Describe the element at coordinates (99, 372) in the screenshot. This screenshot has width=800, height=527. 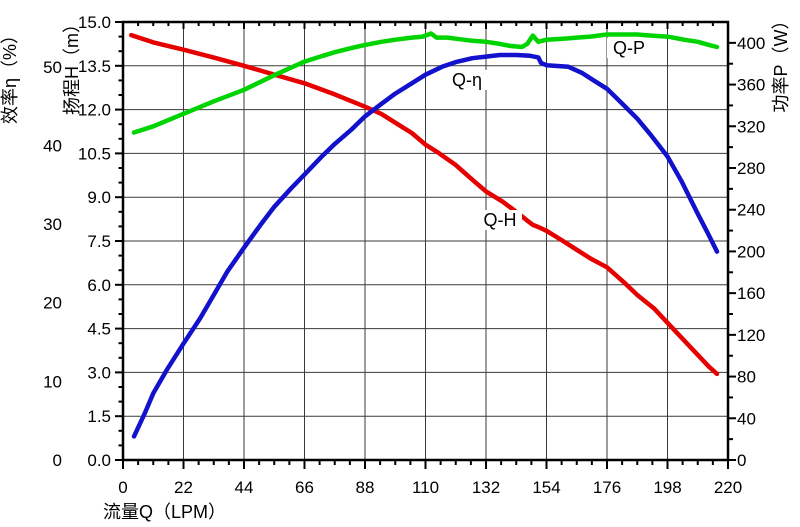
I see `head-tick-label: 3.0` at that location.